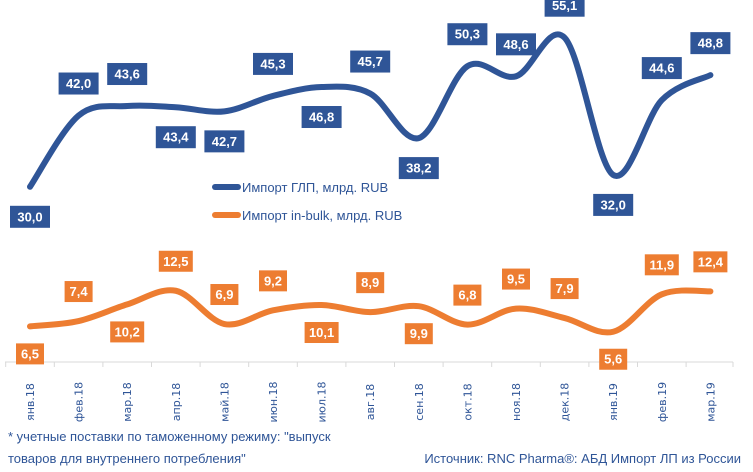 Image resolution: width=753 pixels, height=472 pixels. Describe the element at coordinates (613, 402) in the screenshot. I see `x-tick-label: янв.19` at that location.